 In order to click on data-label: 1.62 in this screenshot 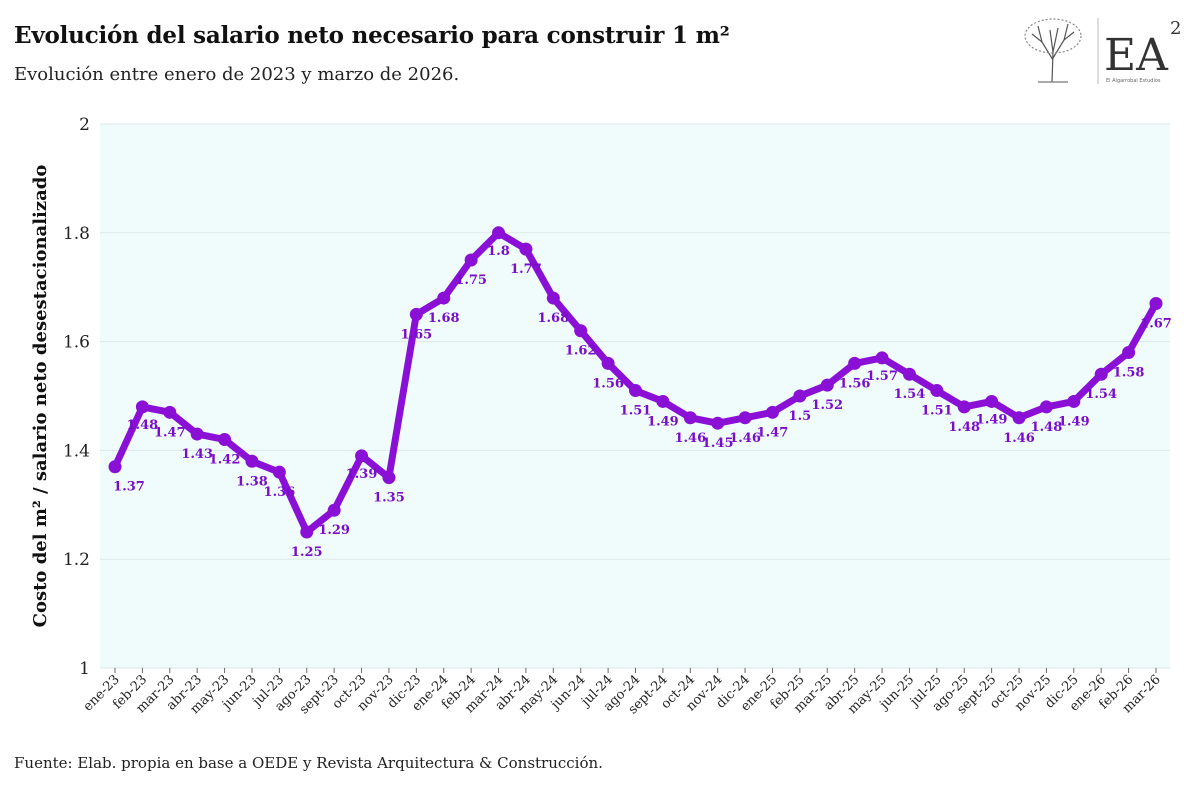, I will do `click(581, 351)`.